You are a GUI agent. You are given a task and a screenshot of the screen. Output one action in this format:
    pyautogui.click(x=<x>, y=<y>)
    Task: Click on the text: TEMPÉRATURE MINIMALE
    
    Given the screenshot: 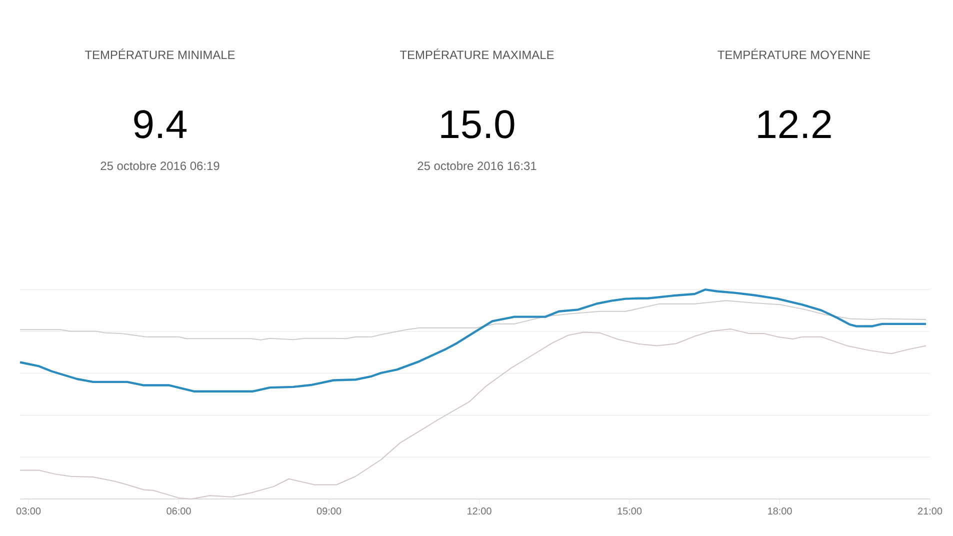 What is the action you would take?
    pyautogui.click(x=159, y=54)
    